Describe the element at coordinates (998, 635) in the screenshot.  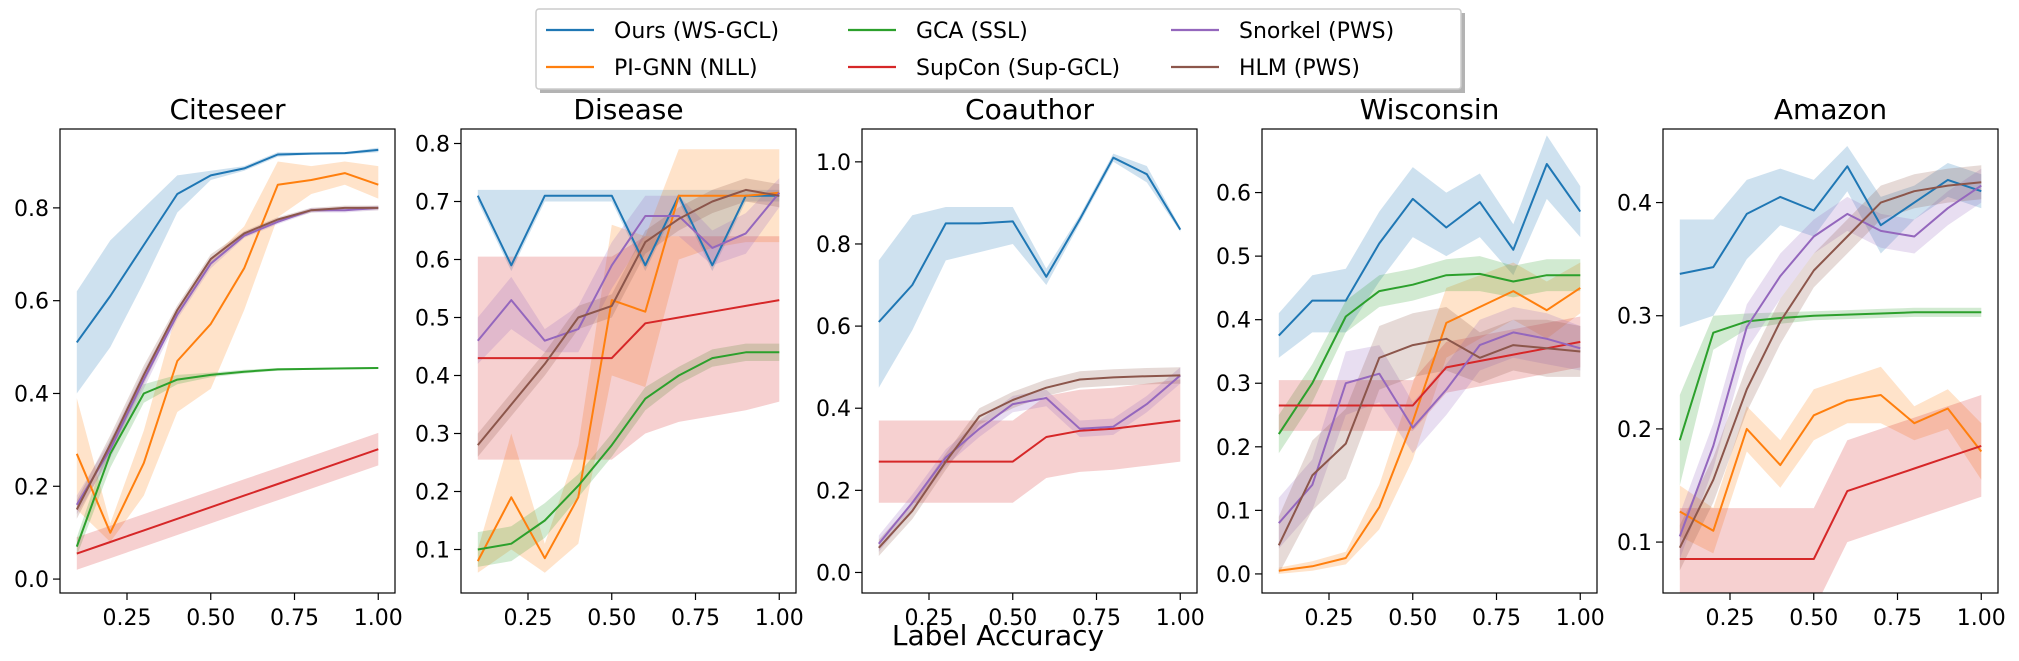
I see `figure-x-axis-label: Label Accuracy` at that location.